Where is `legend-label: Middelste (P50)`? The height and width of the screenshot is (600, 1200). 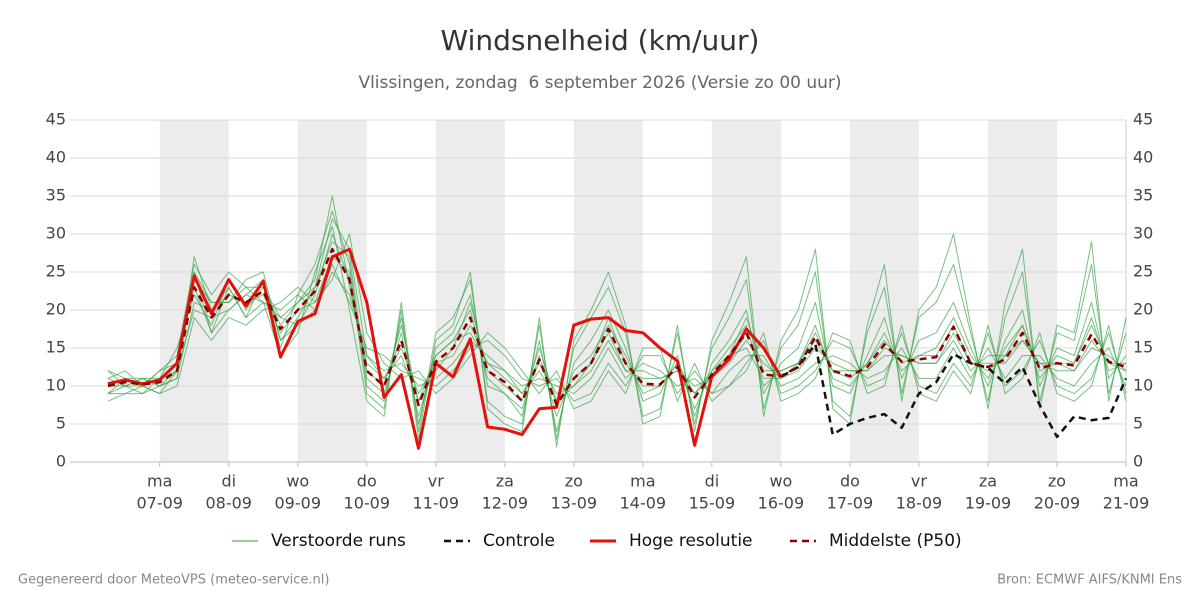 legend-label: Middelste (P50) is located at coordinates (895, 541).